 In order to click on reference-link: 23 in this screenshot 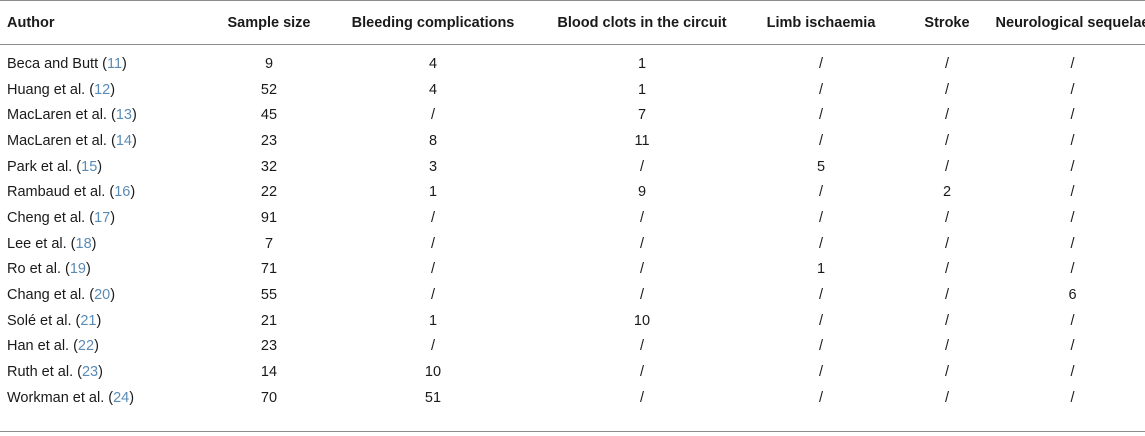, I will do `click(90, 372)`.